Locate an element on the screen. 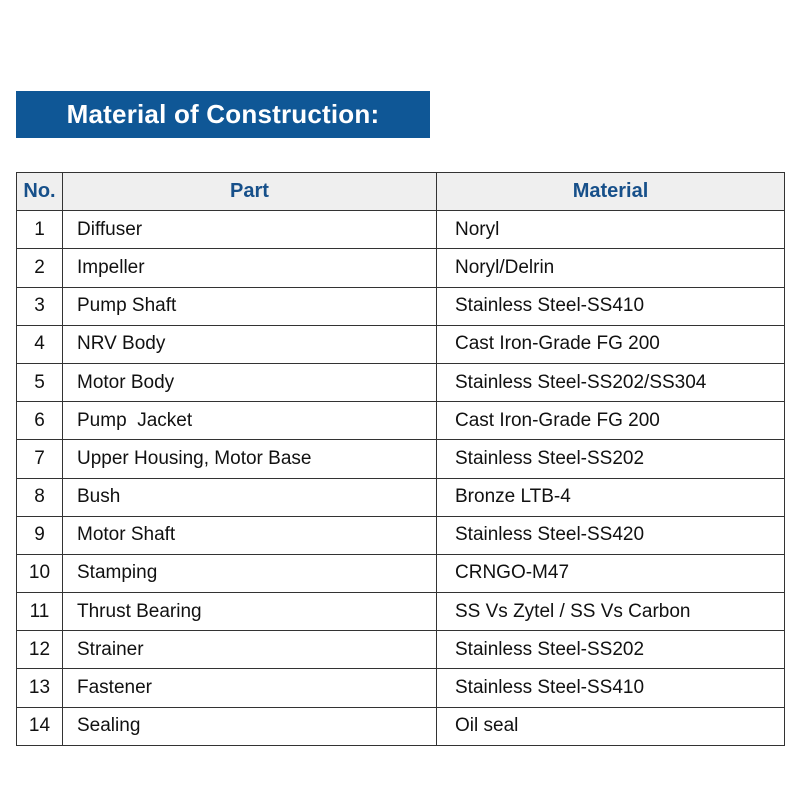  table-row: 1 Diffuser Noryl is located at coordinates (400, 230).